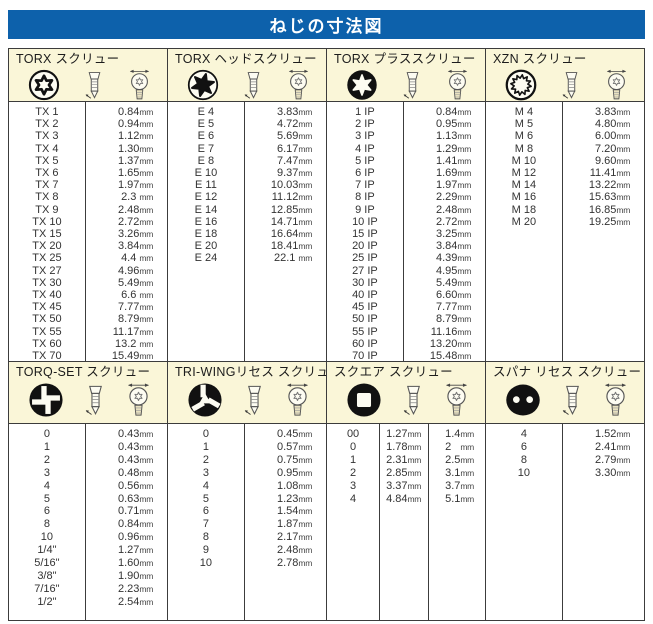 The height and width of the screenshot is (624, 653). Describe the element at coordinates (524, 185) in the screenshot. I see `size-label: M 14` at that location.